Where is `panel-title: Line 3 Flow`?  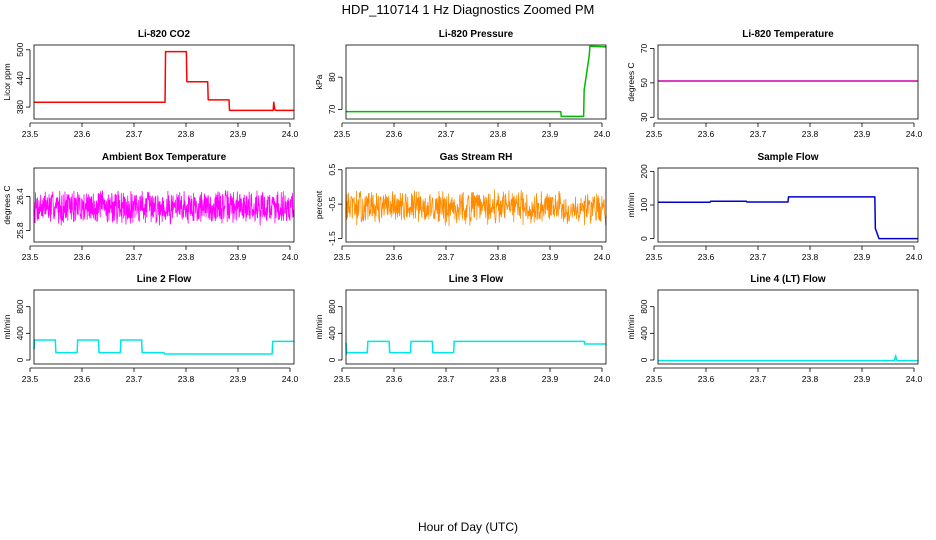 panel-title: Line 3 Flow is located at coordinates (476, 279).